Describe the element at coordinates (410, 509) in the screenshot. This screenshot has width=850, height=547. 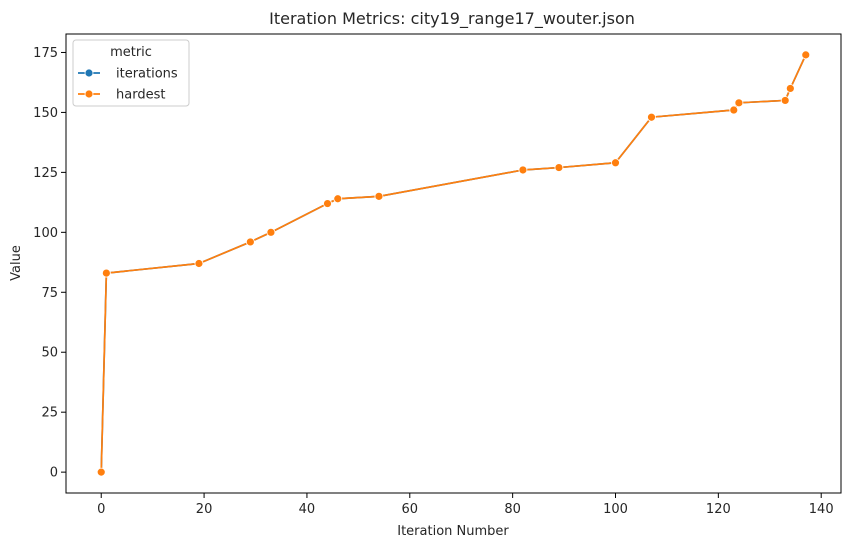
I see `x-tick-label: 60` at that location.